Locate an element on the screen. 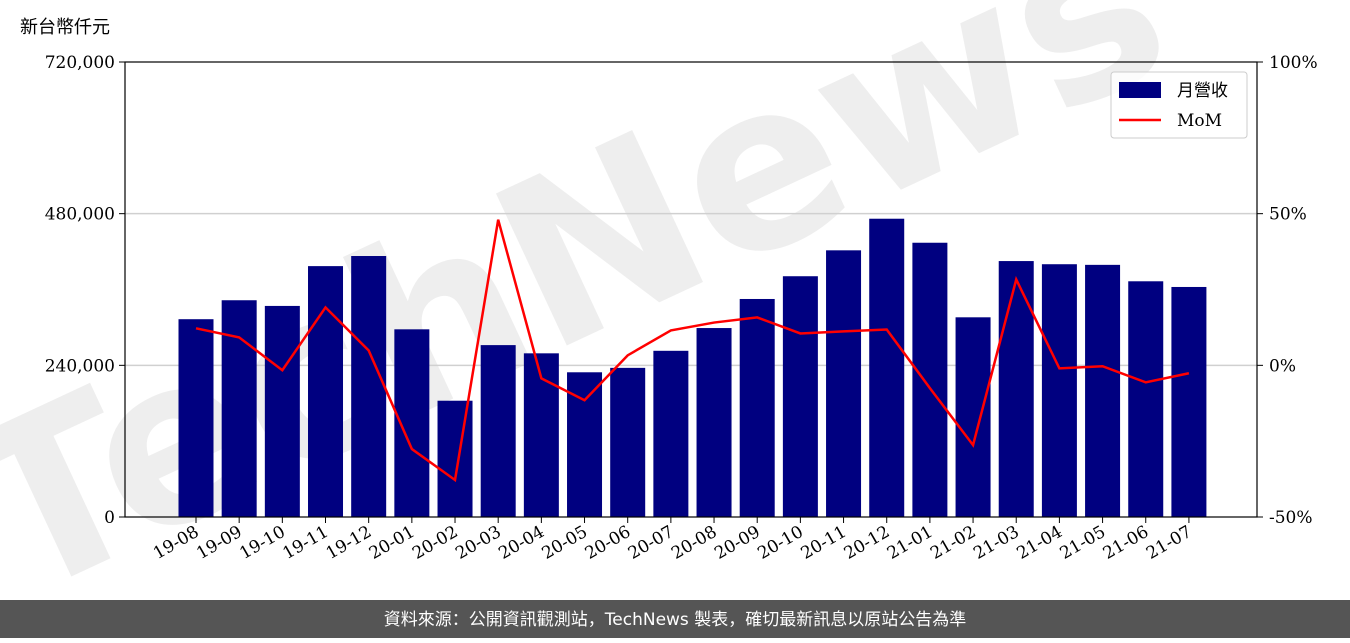 The height and width of the screenshot is (643, 1350). legend-swatch is located at coordinates (1140, 90).